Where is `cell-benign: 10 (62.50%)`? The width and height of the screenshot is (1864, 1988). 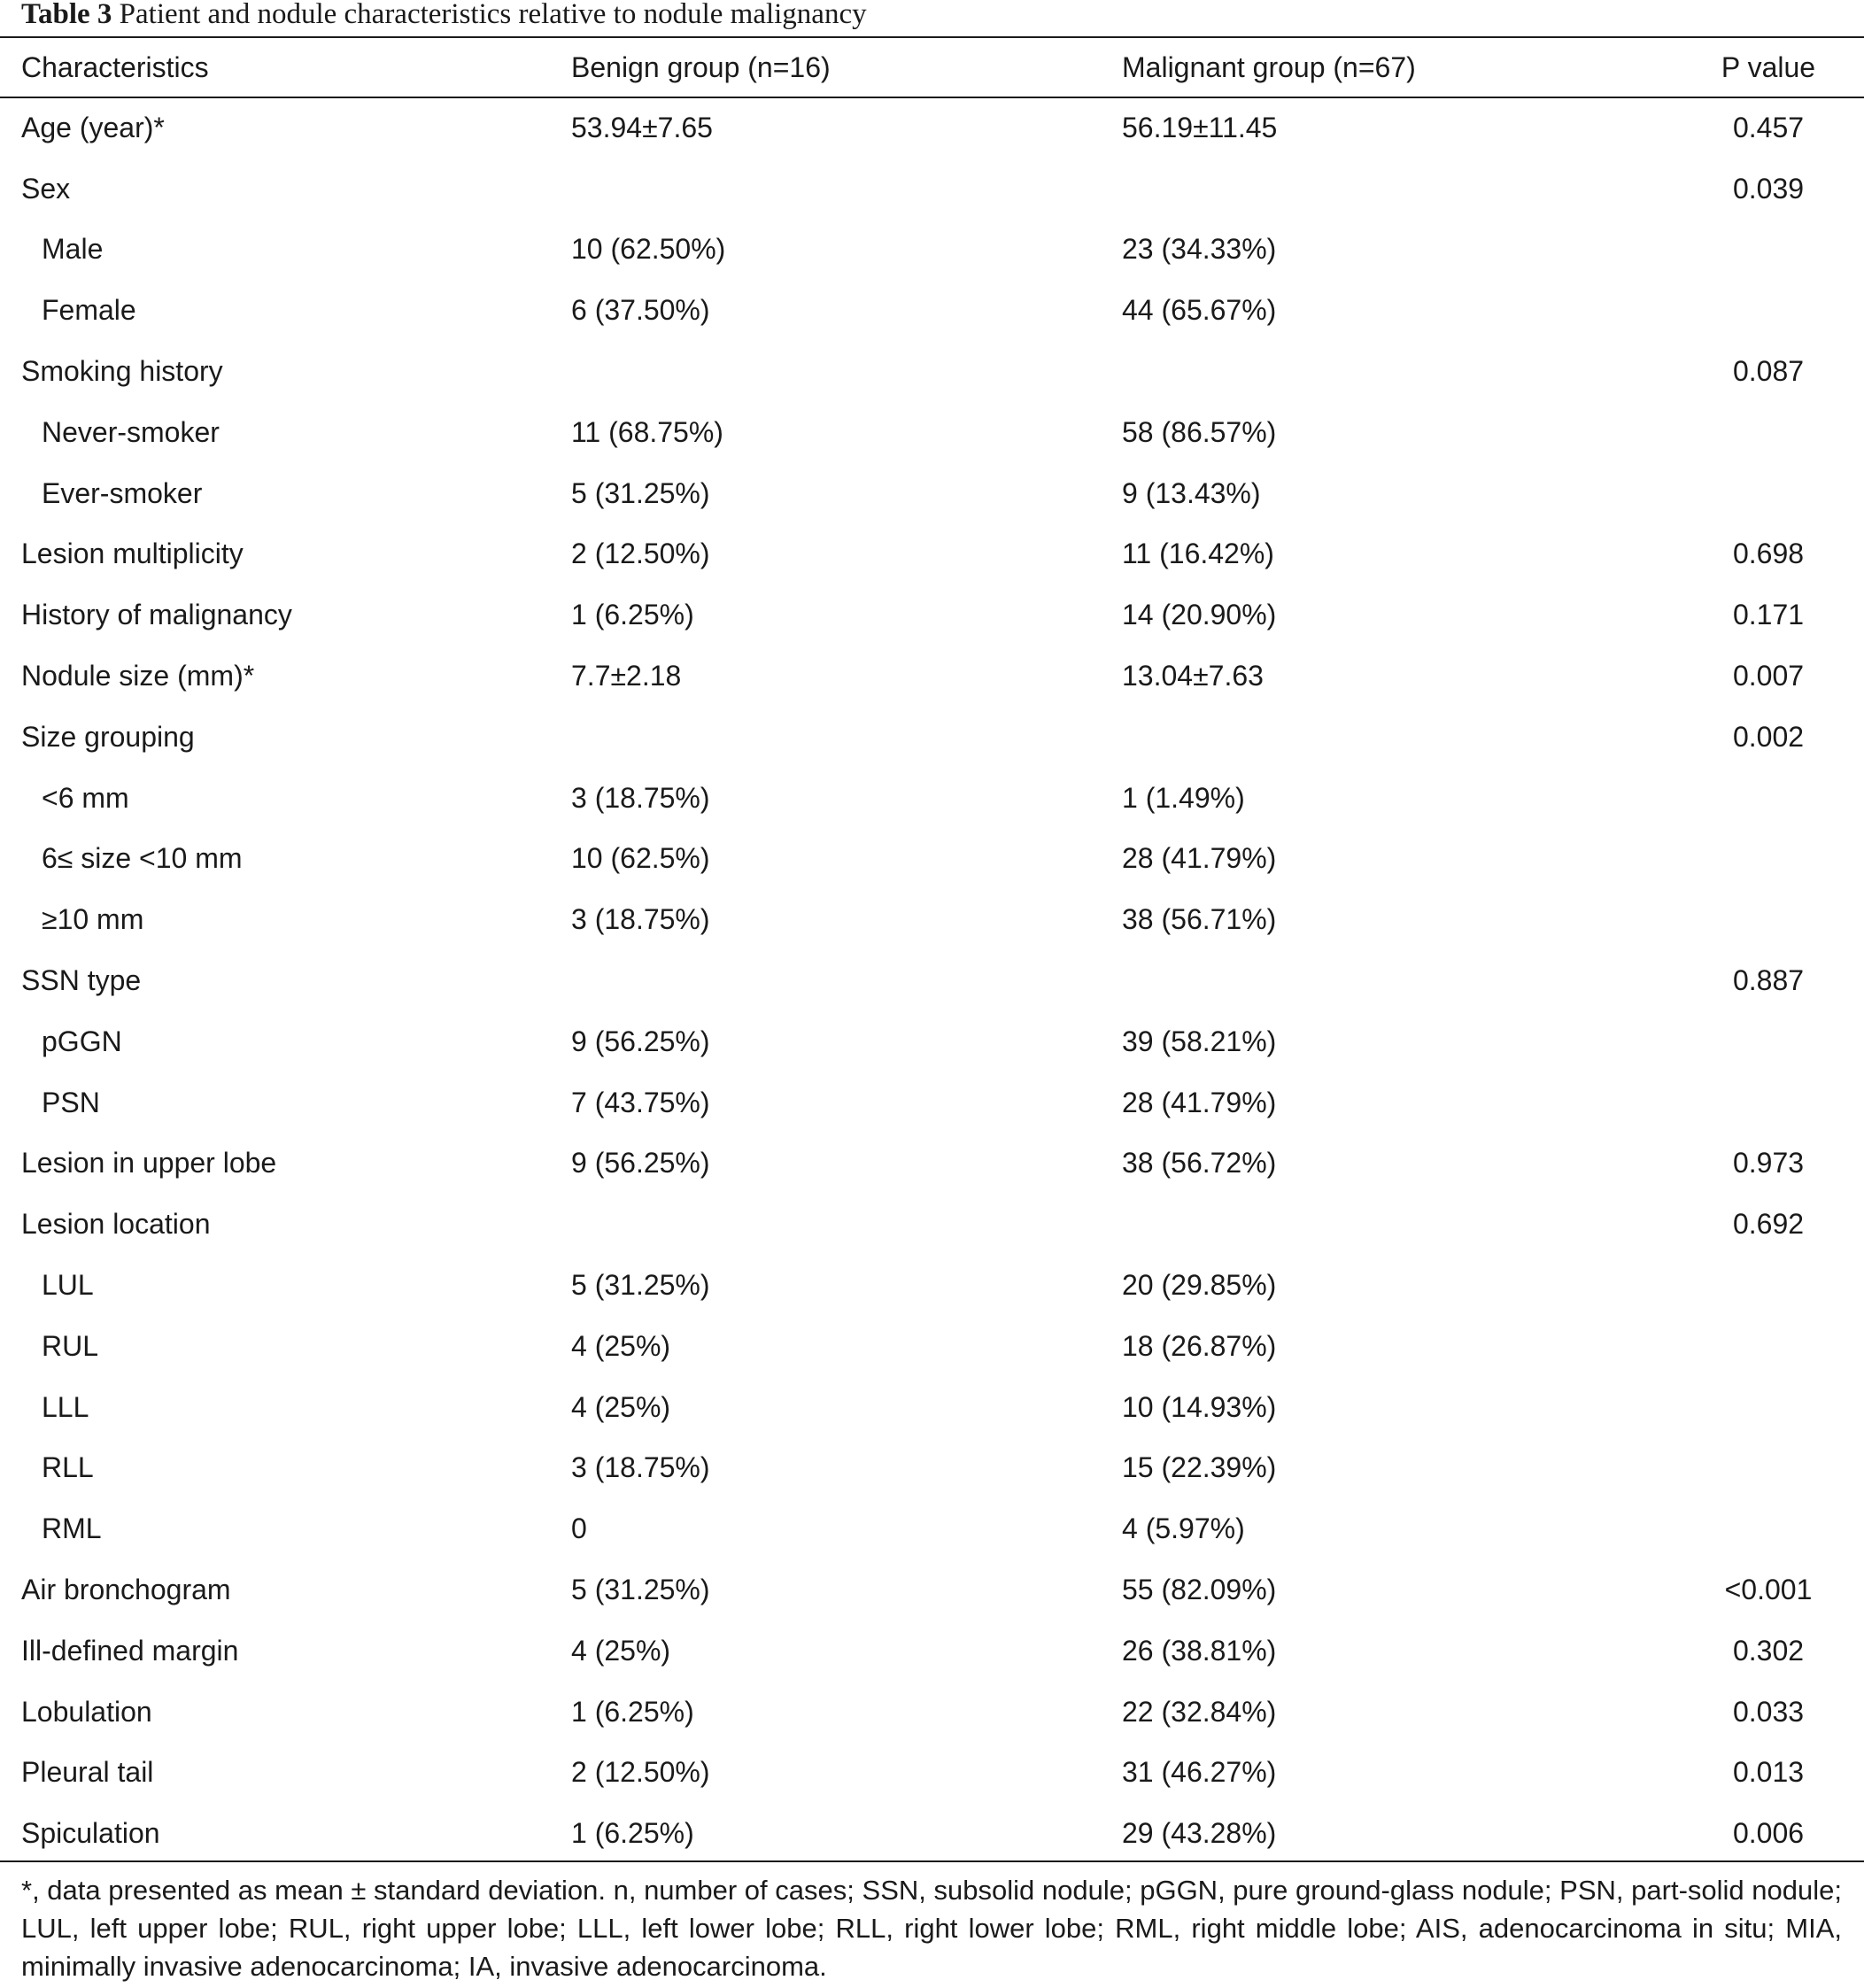
cell-benign: 10 (62.50%) is located at coordinates (648, 249).